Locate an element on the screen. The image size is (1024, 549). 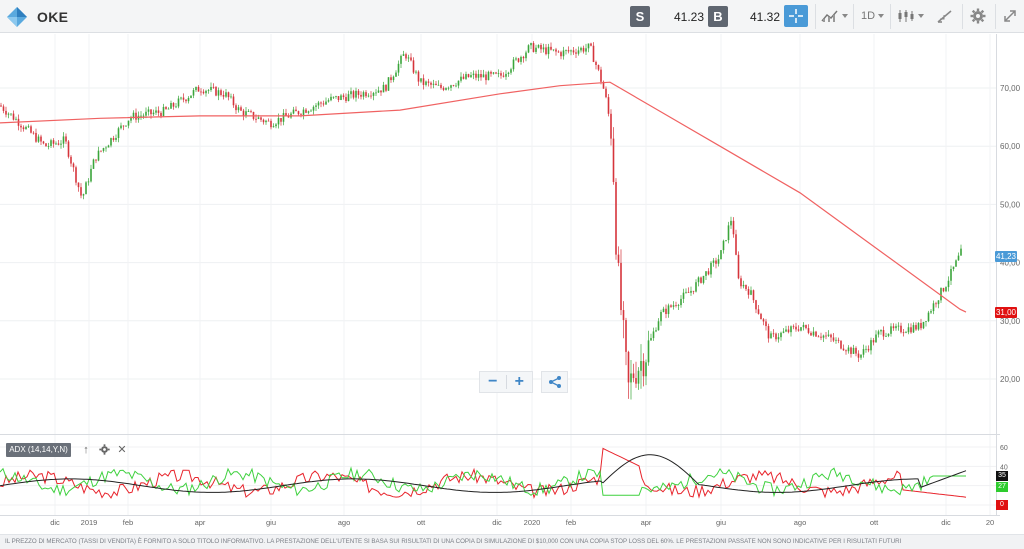
draw-icon is located at coordinates (944, 16).